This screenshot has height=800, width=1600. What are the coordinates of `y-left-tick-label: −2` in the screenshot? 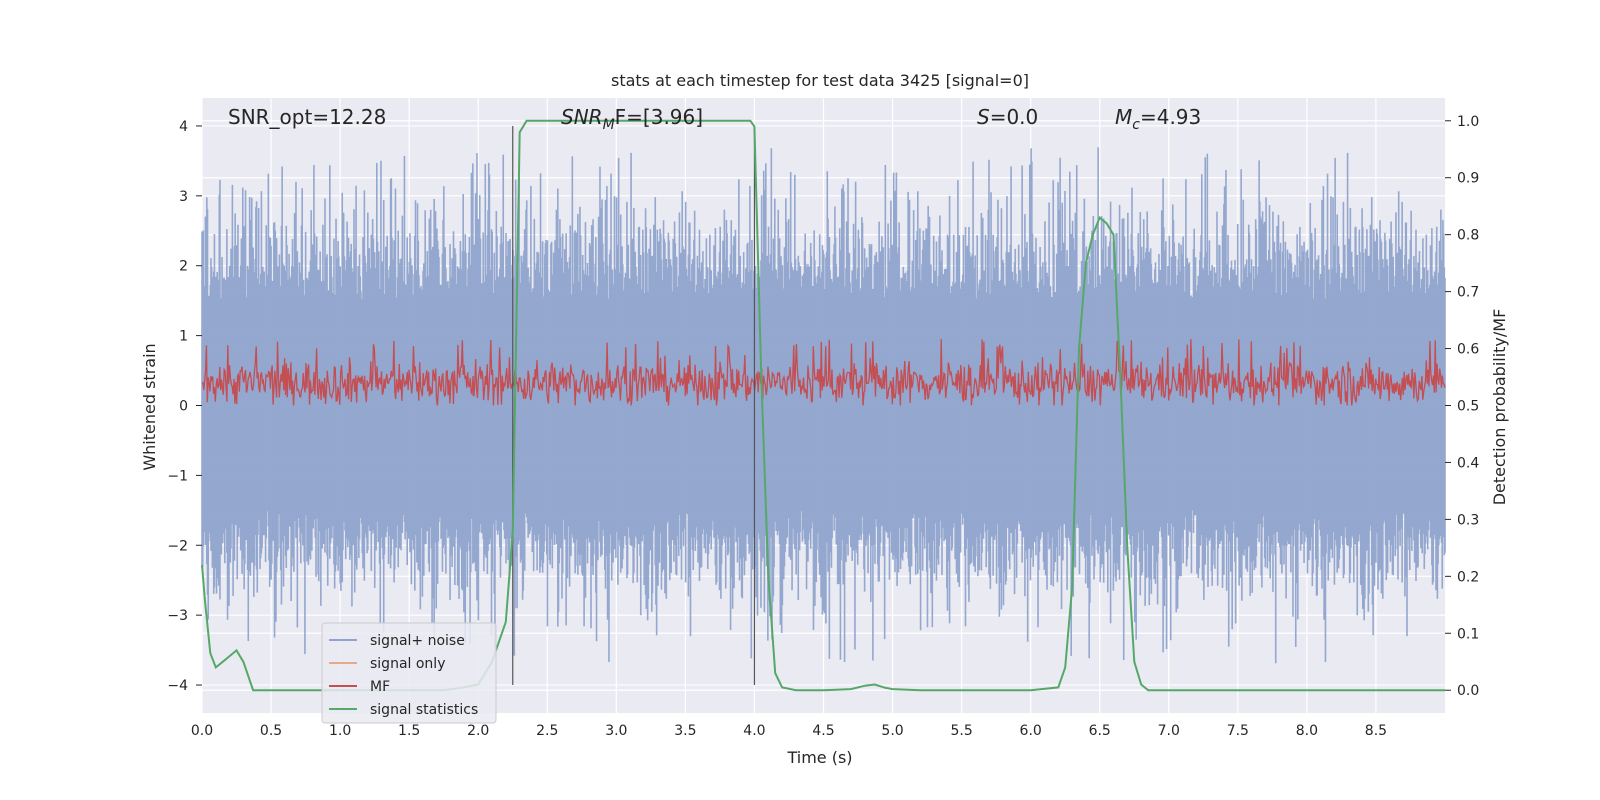 It's located at (177, 546).